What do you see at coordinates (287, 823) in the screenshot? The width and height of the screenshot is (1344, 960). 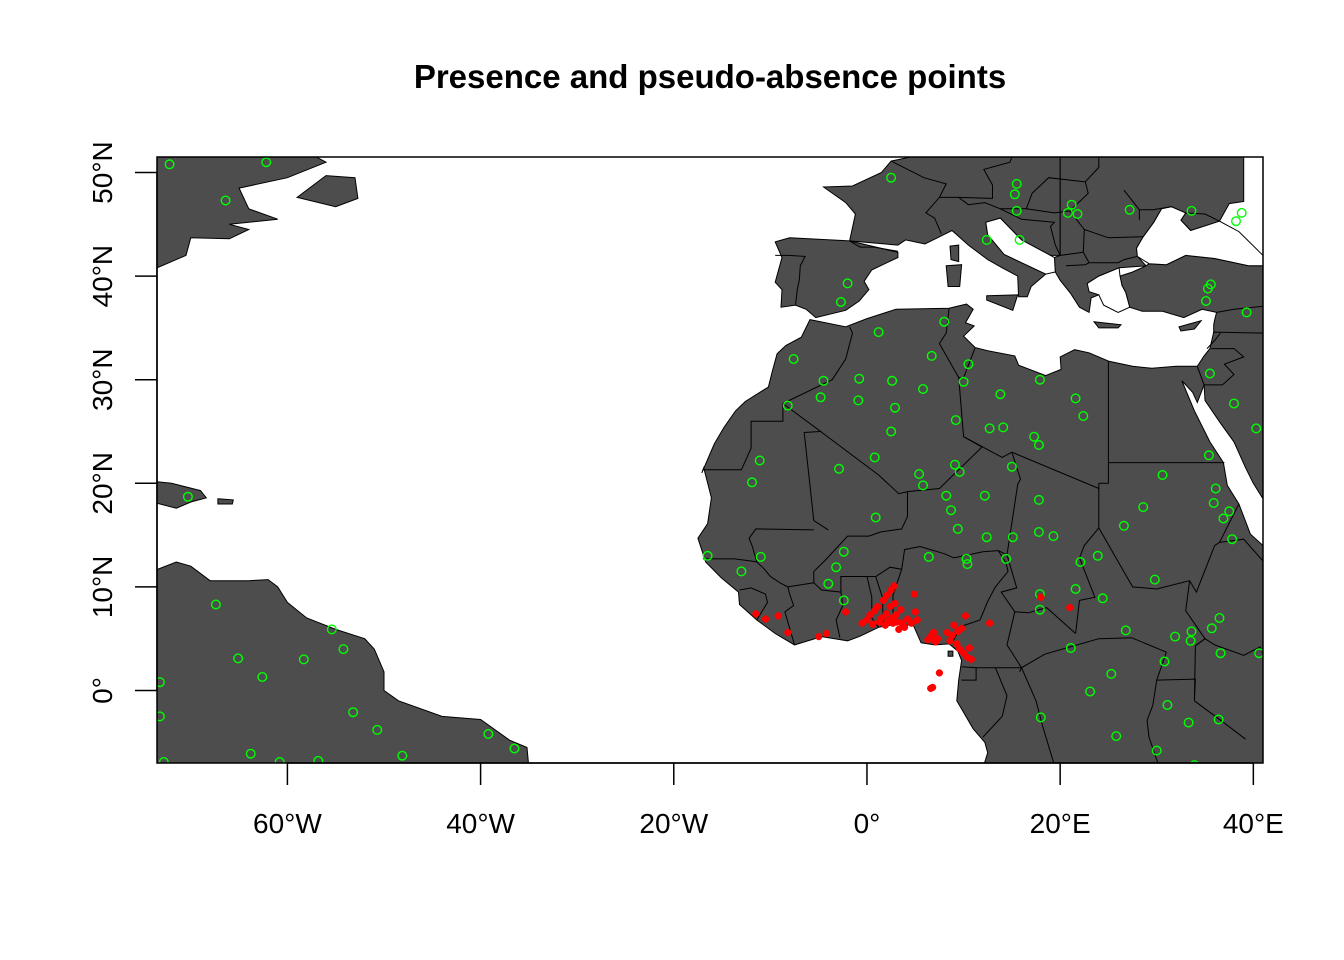 I see `x-tick-label: 60°W` at bounding box center [287, 823].